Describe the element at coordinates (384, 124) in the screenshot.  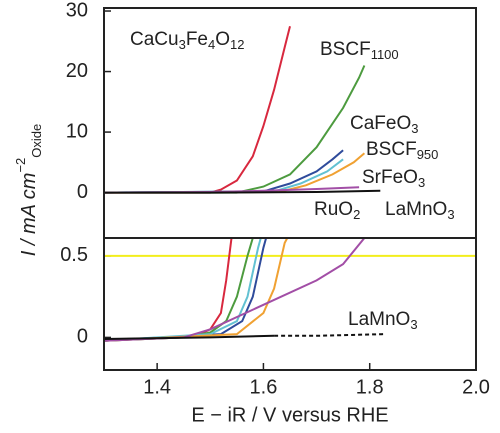
I see `series-label: CaFeO3` at that location.